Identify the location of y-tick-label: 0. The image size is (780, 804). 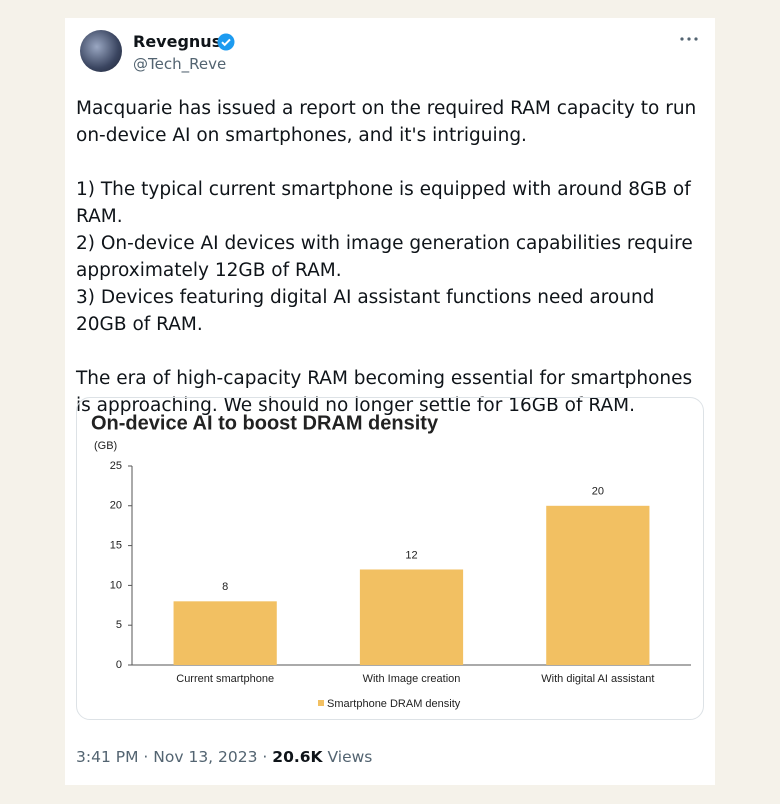
(119, 665).